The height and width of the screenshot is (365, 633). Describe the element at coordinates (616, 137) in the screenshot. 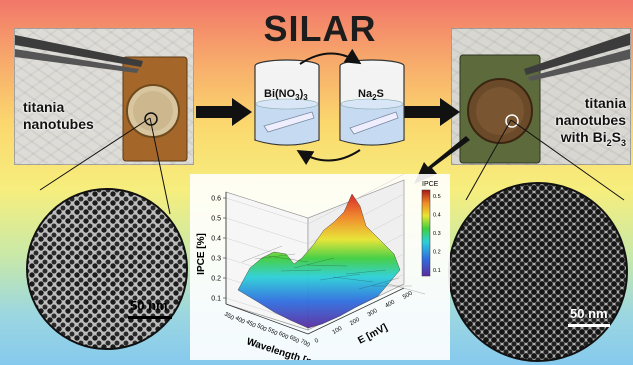

I see `right-label-s: S` at that location.